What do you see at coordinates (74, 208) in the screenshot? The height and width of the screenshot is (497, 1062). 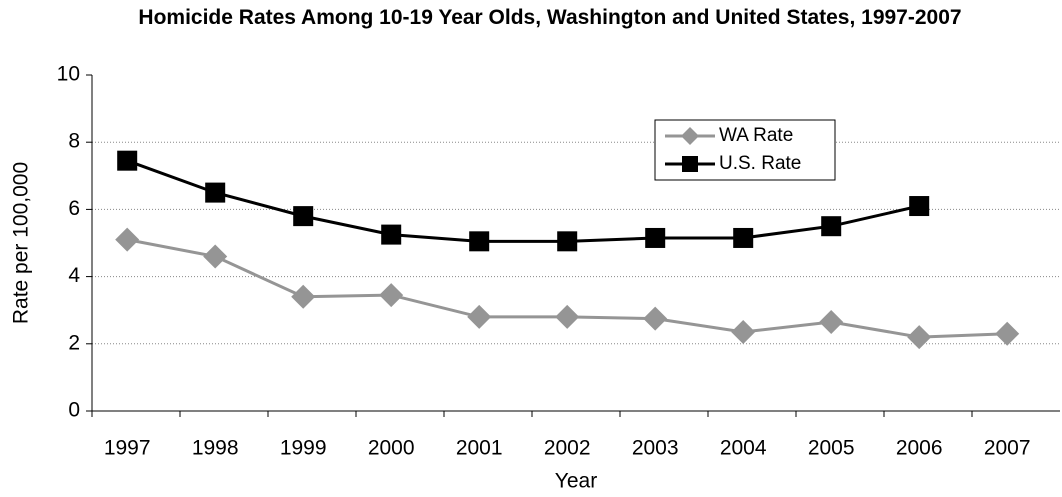 I see `y-tick-label: 6` at bounding box center [74, 208].